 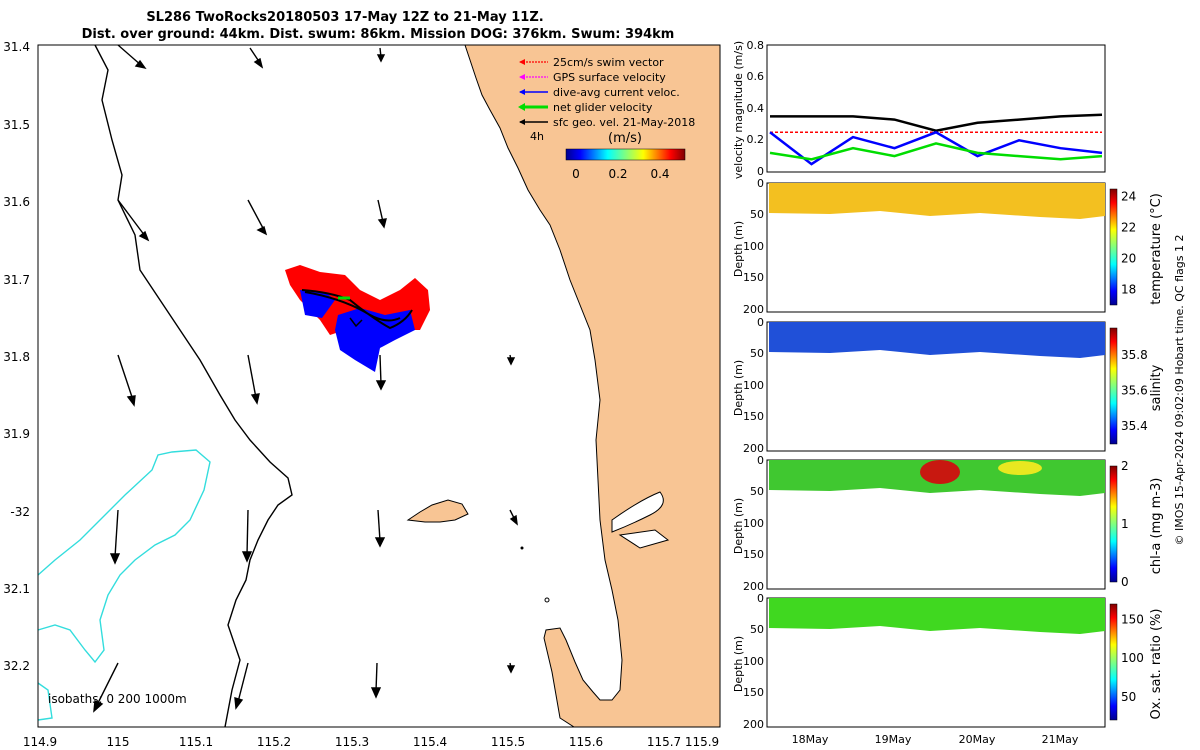 I want to click on legend-label: 25cm/s swim vector, so click(x=608, y=62).